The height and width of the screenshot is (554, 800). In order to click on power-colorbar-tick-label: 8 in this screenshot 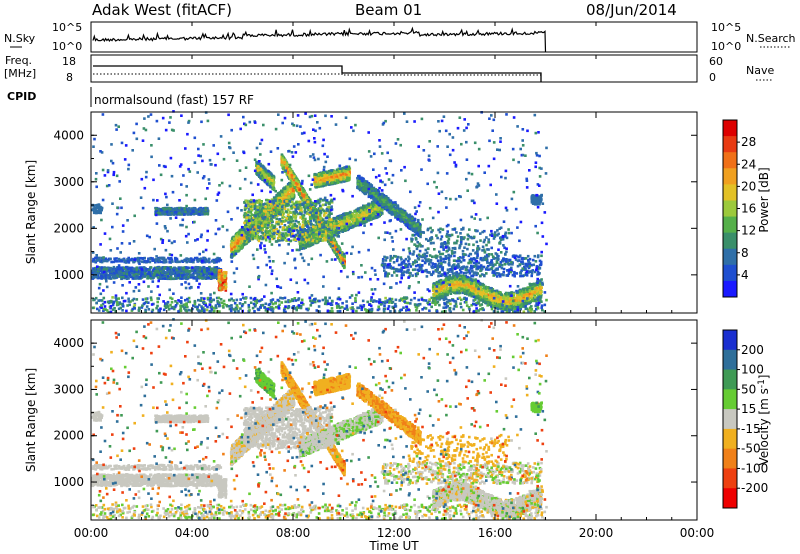, I will do `click(745, 253)`.